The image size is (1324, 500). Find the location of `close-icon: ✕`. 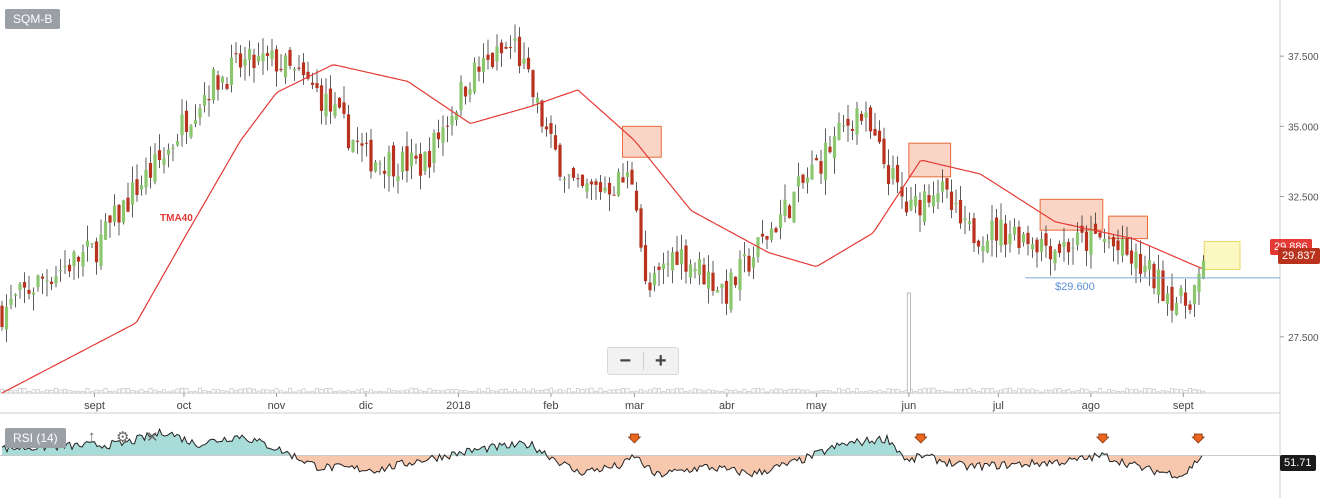

close-icon: ✕ is located at coordinates (152, 437).